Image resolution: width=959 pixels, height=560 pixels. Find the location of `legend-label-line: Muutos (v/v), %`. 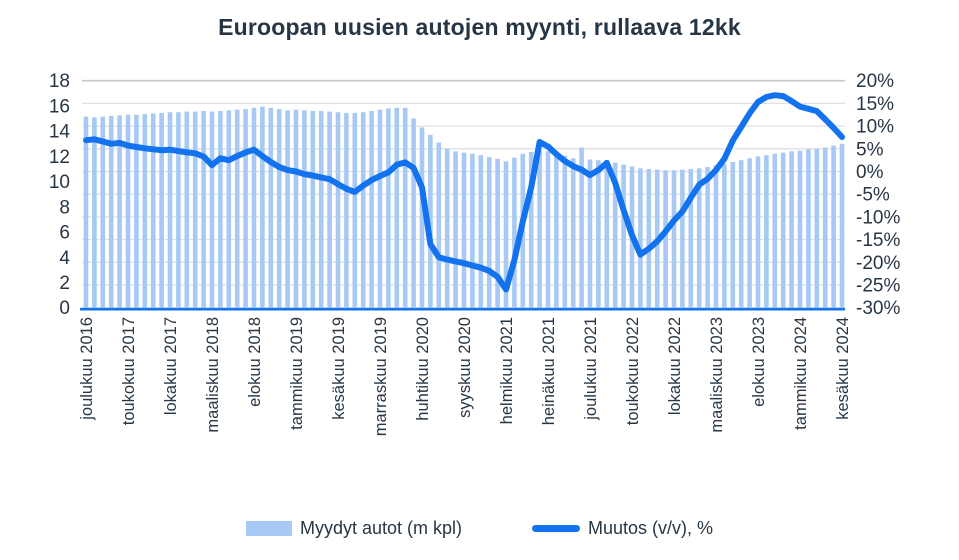

legend-label-line: Muutos (v/v), % is located at coordinates (651, 527).